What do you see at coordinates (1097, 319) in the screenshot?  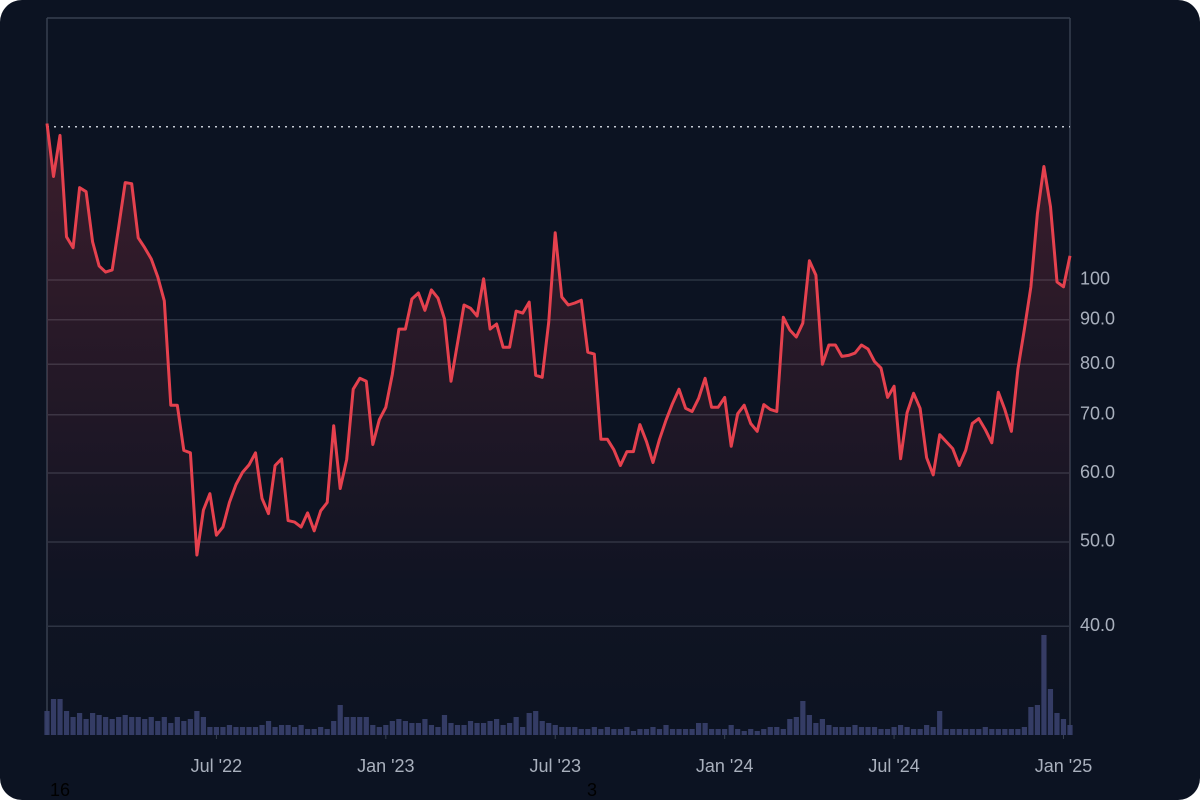 I see `y-tick-label: 90.0` at bounding box center [1097, 319].